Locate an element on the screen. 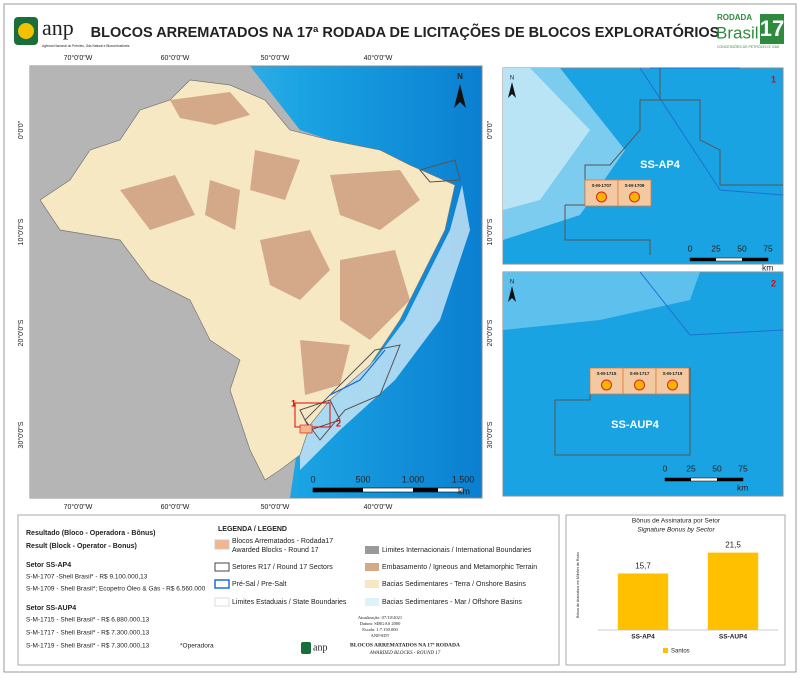 The height and width of the screenshot is (681, 800). longitude-label: 50°0'0"W is located at coordinates (275, 58).